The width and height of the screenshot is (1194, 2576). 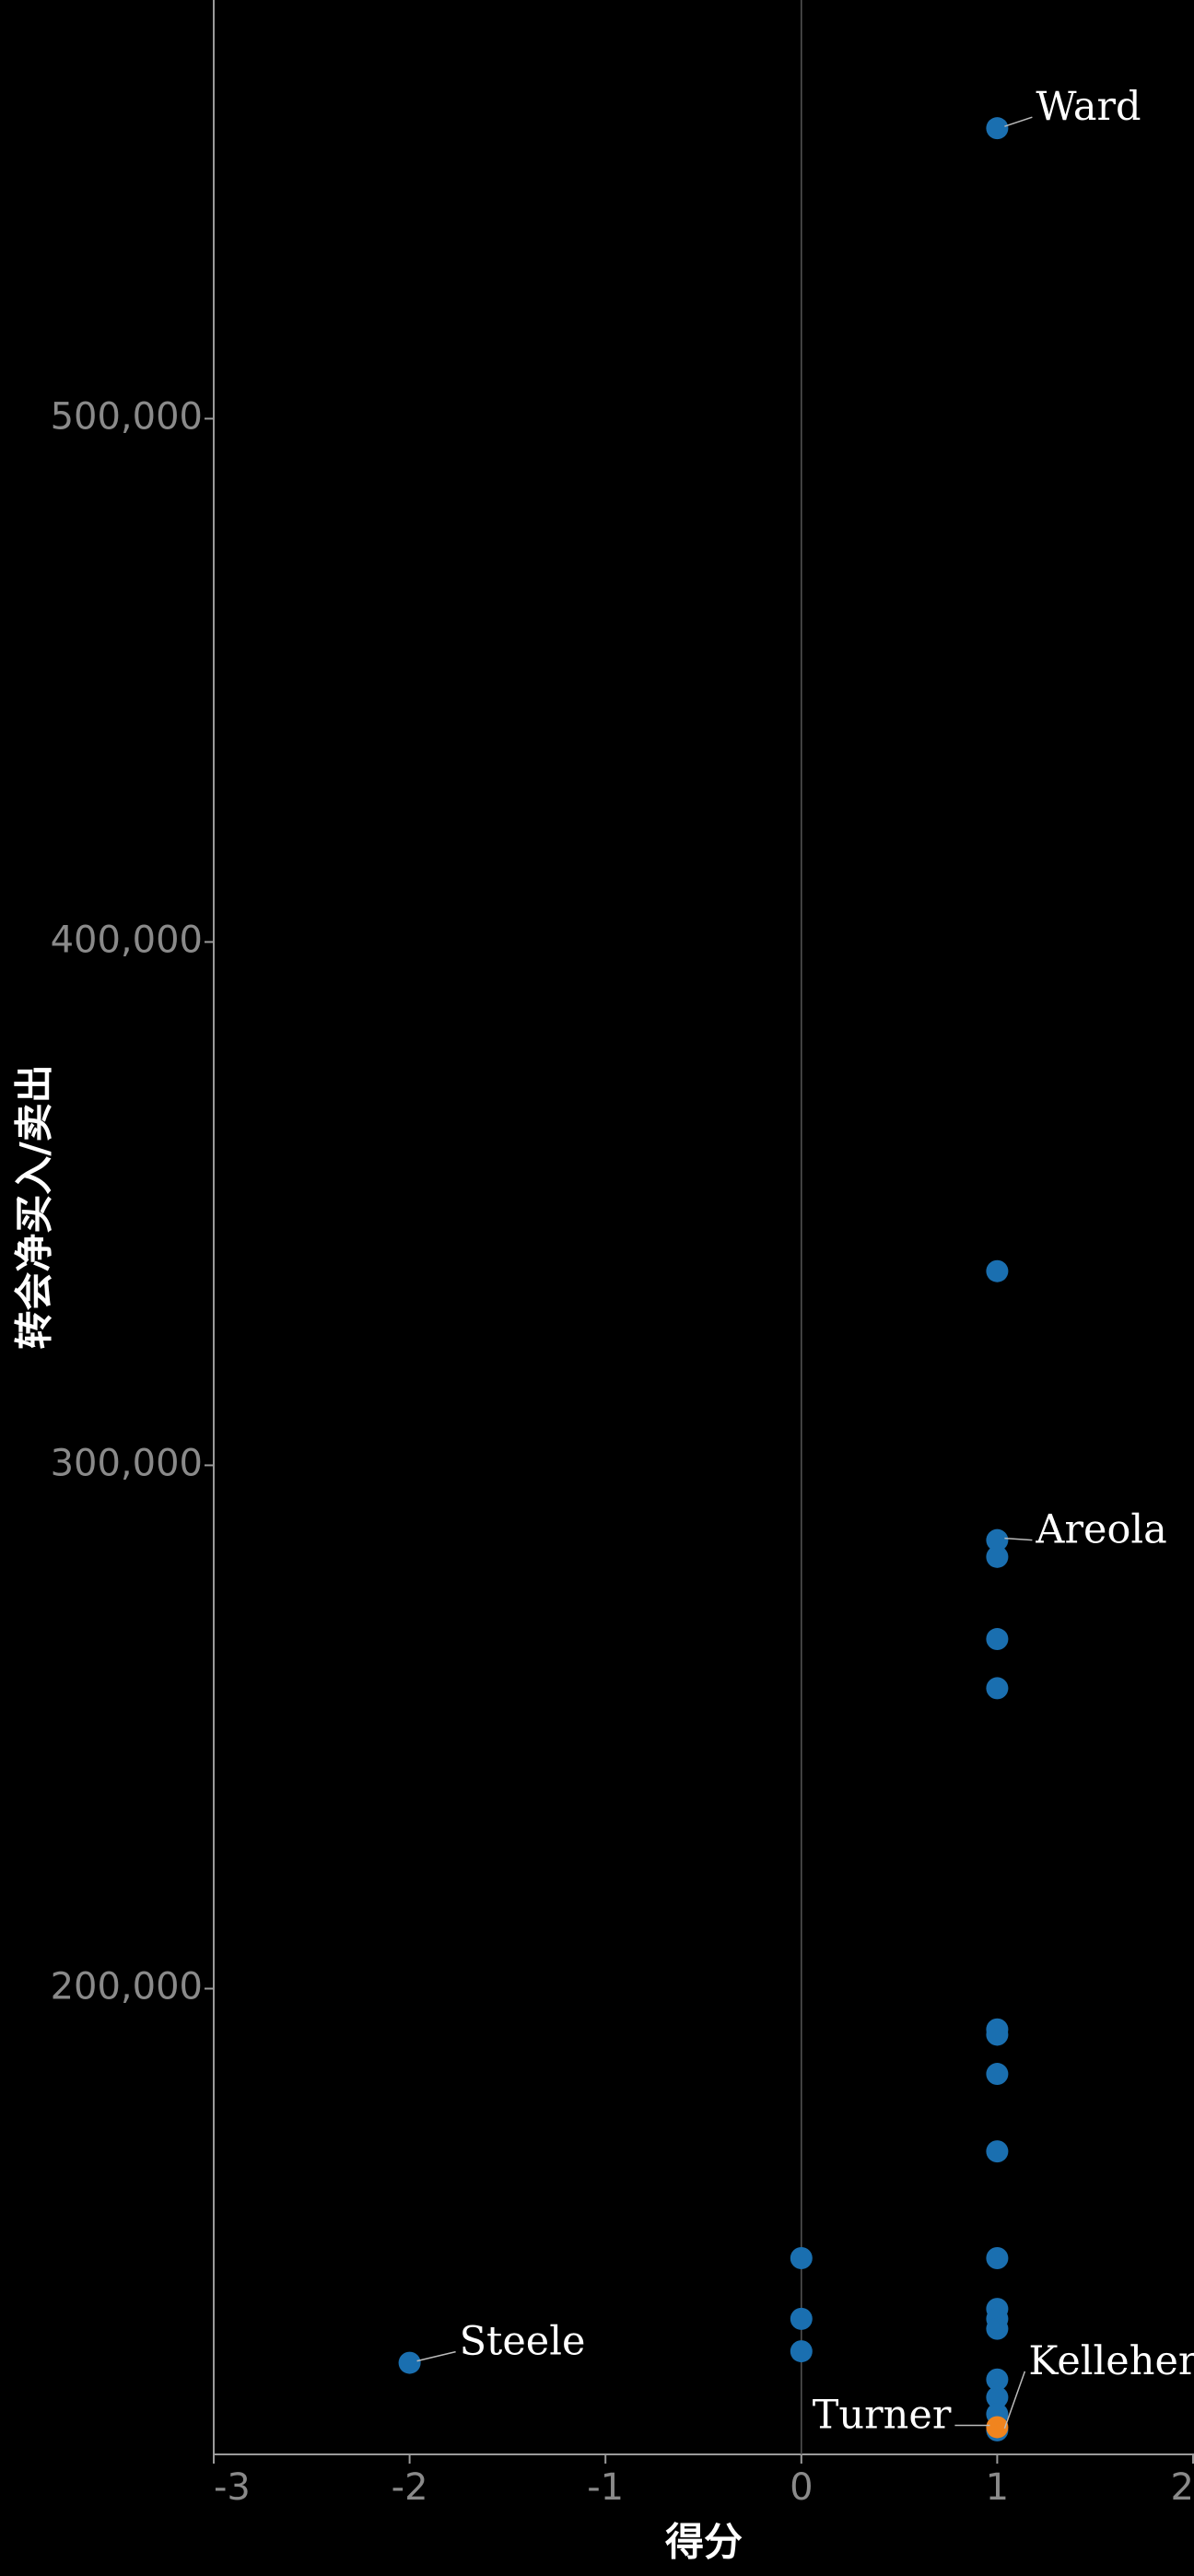 What do you see at coordinates (410, 2487) in the screenshot?
I see `x-tick-label: -2` at bounding box center [410, 2487].